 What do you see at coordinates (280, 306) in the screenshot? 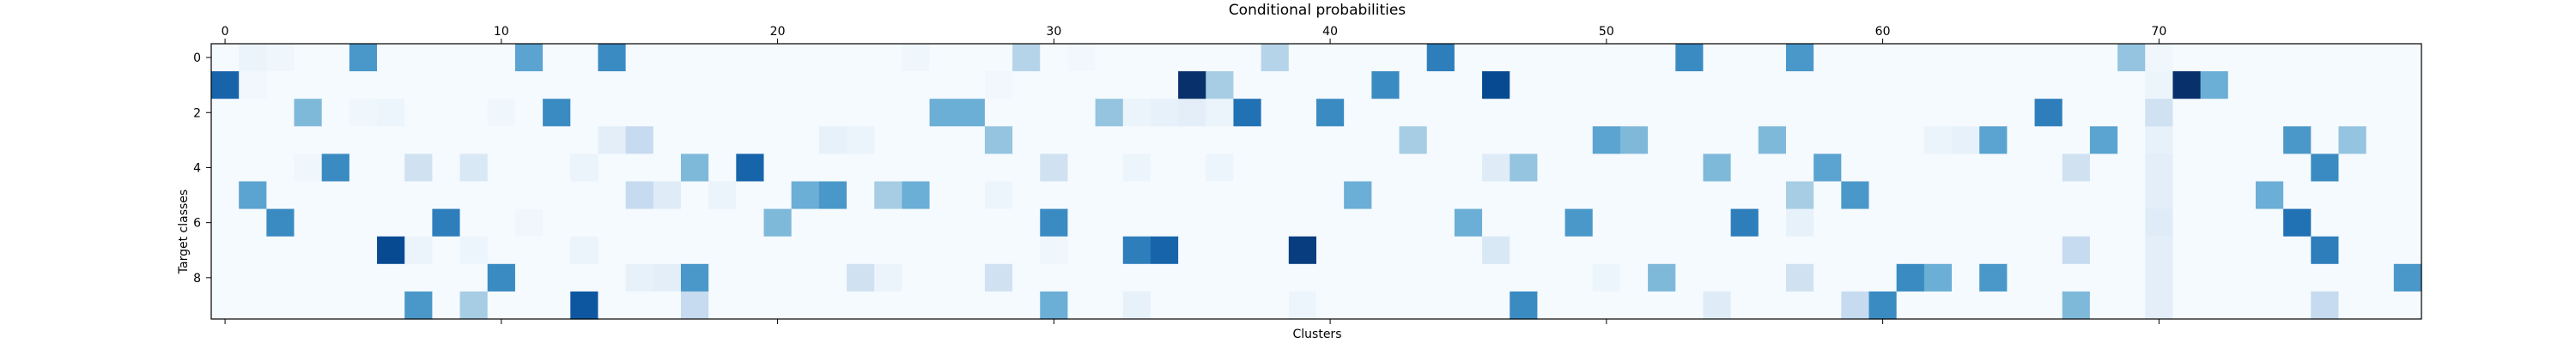
I see `heatmap-cell-r9-c2` at bounding box center [280, 306].